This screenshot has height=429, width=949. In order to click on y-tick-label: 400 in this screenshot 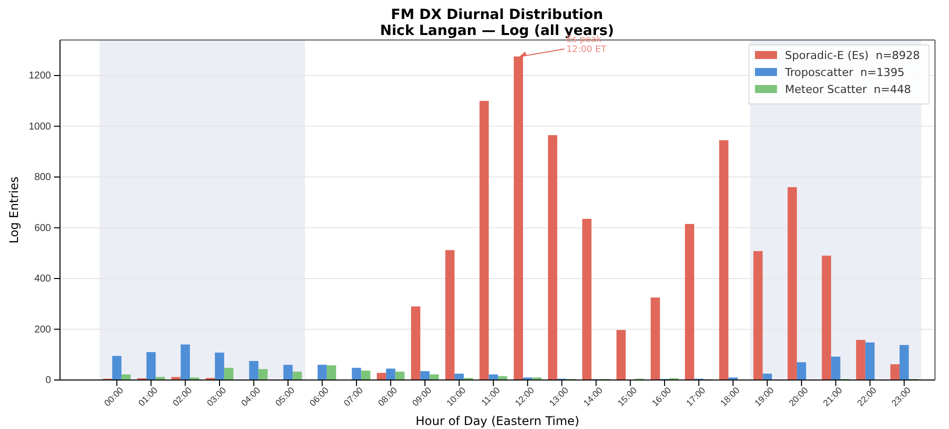, I will do `click(43, 279)`.